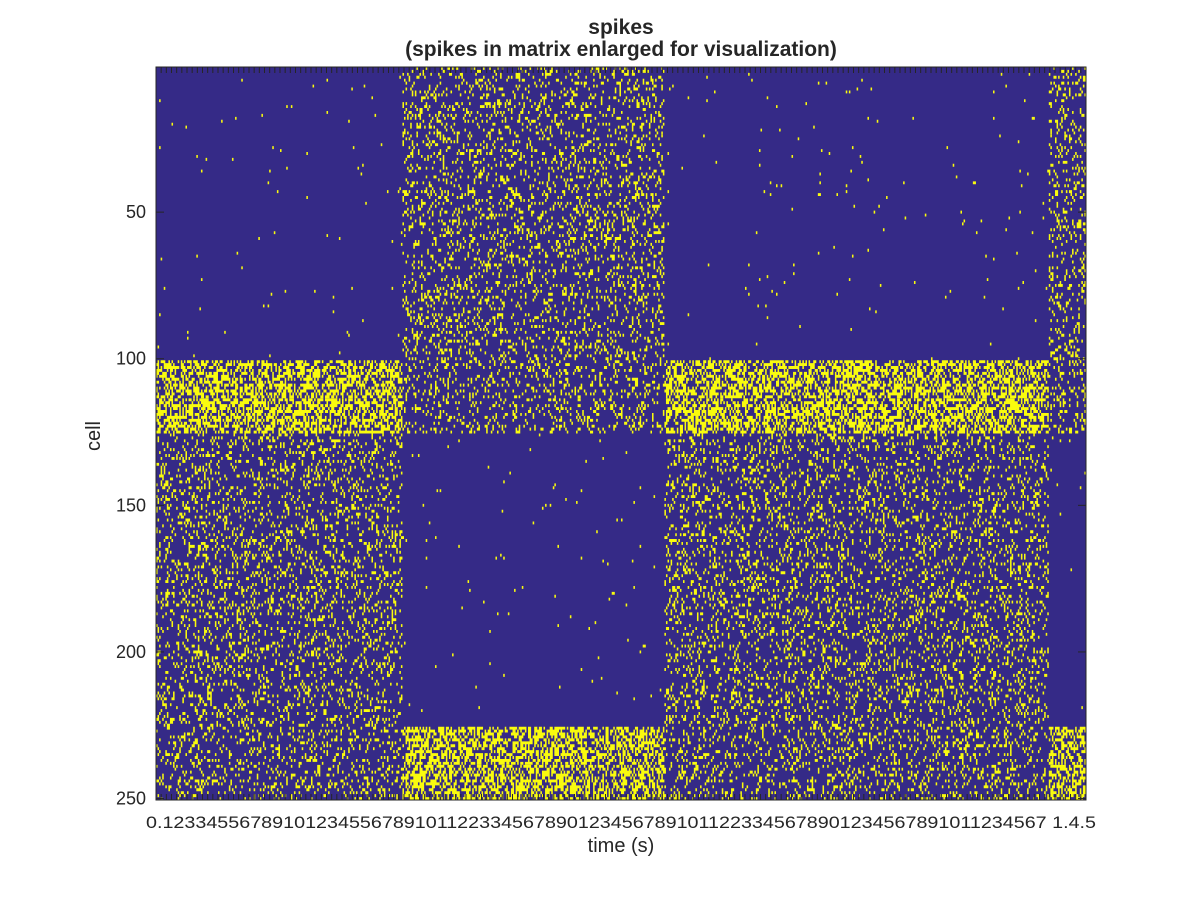 This screenshot has height=900, width=1200. What do you see at coordinates (131, 505) in the screenshot?
I see `y-tick-label: 150` at bounding box center [131, 505].